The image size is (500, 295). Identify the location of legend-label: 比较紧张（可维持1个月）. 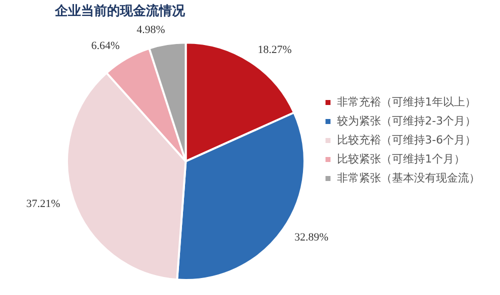
(401, 159).